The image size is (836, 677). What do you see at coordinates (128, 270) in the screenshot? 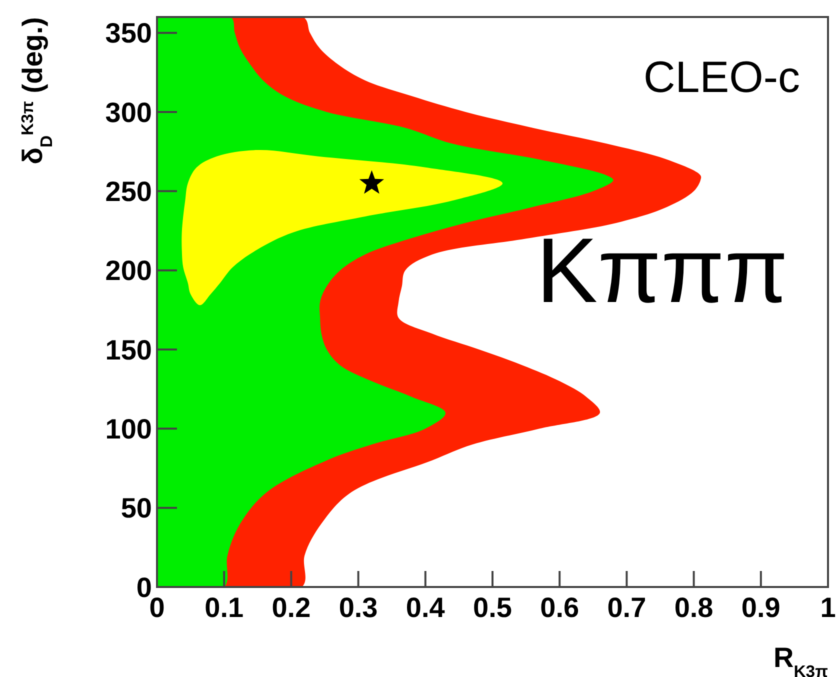
I see `y-tick-label: 200` at bounding box center [128, 270].